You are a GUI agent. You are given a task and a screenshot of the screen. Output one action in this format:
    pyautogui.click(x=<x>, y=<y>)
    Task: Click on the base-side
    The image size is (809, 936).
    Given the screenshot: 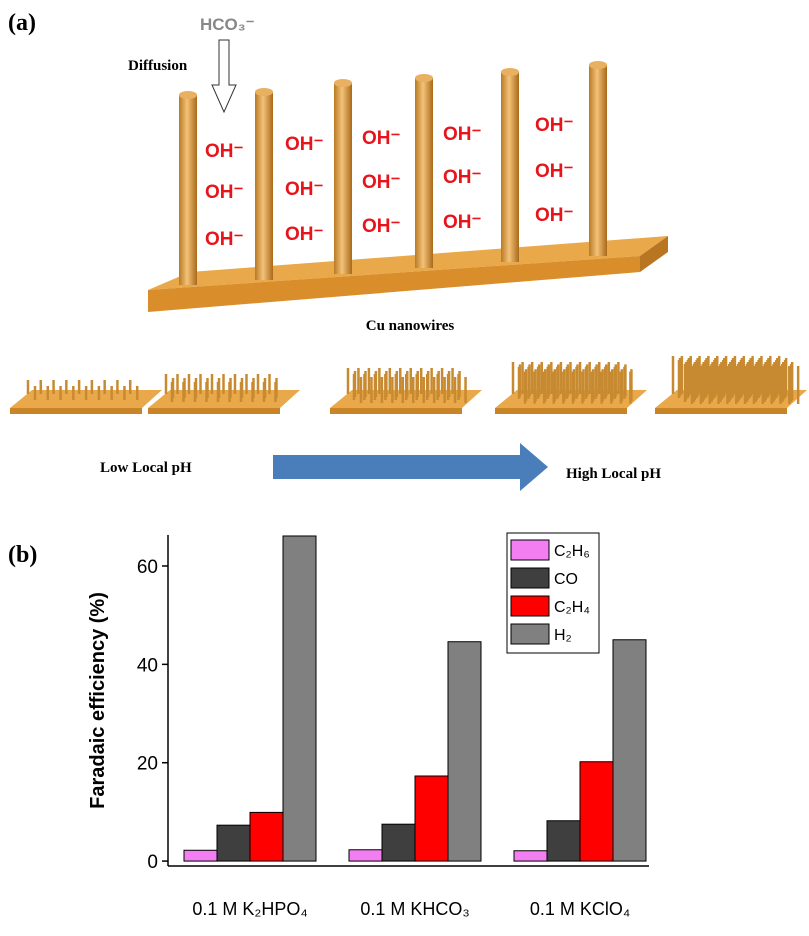 What is the action you would take?
    pyautogui.click(x=654, y=254)
    